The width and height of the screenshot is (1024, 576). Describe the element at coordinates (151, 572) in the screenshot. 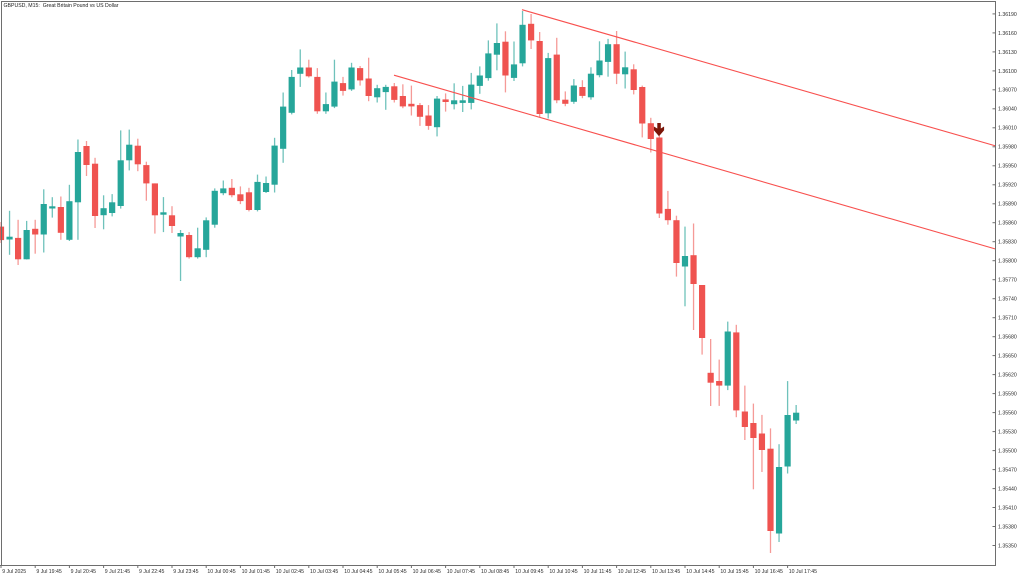

I see `svg-text: 9 Jul 22:45` at that location.